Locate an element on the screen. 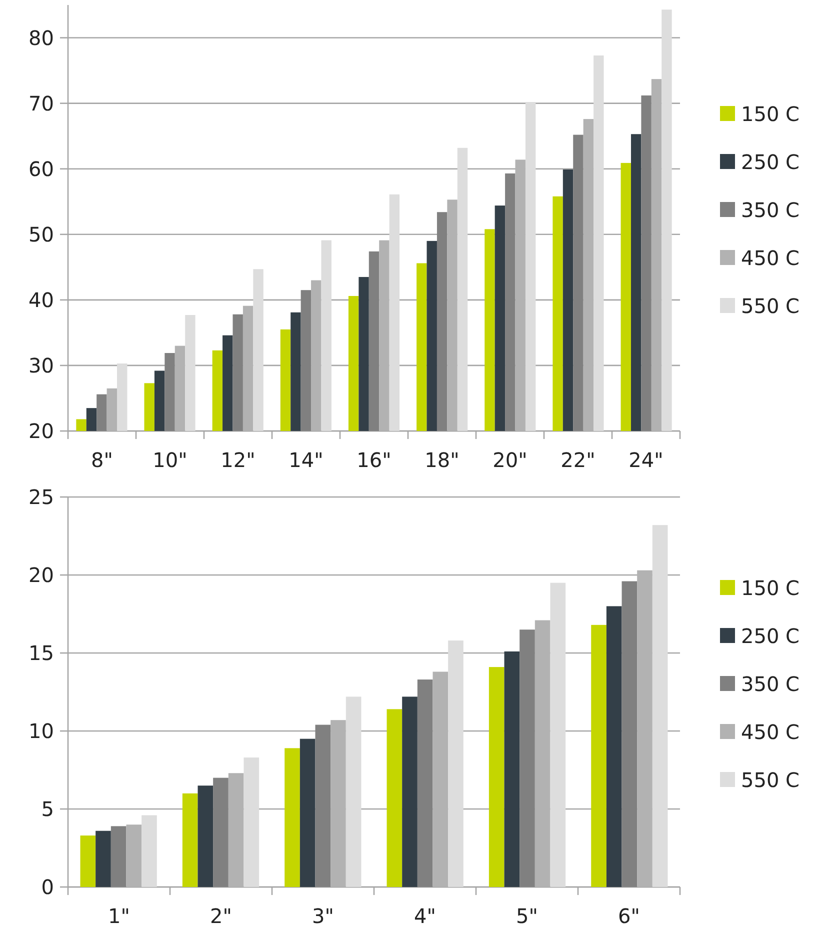 The image size is (823, 934). y-tick-label: 25 is located at coordinates (41, 497).